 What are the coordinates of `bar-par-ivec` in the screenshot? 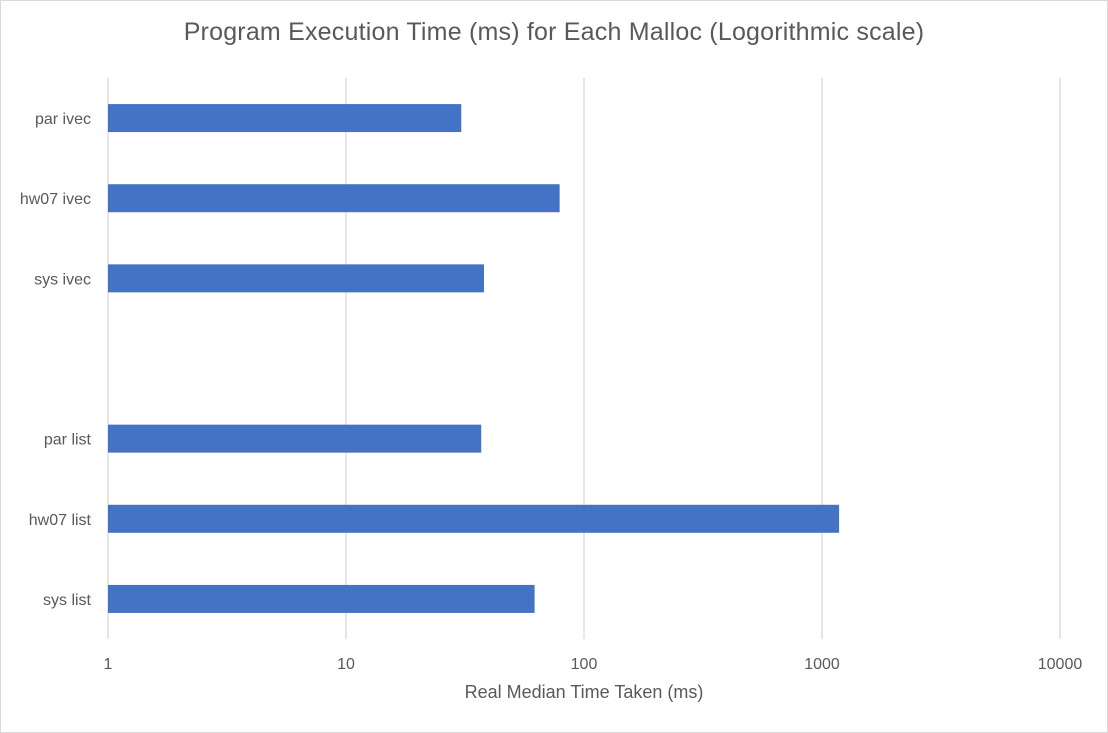 It's located at (285, 118).